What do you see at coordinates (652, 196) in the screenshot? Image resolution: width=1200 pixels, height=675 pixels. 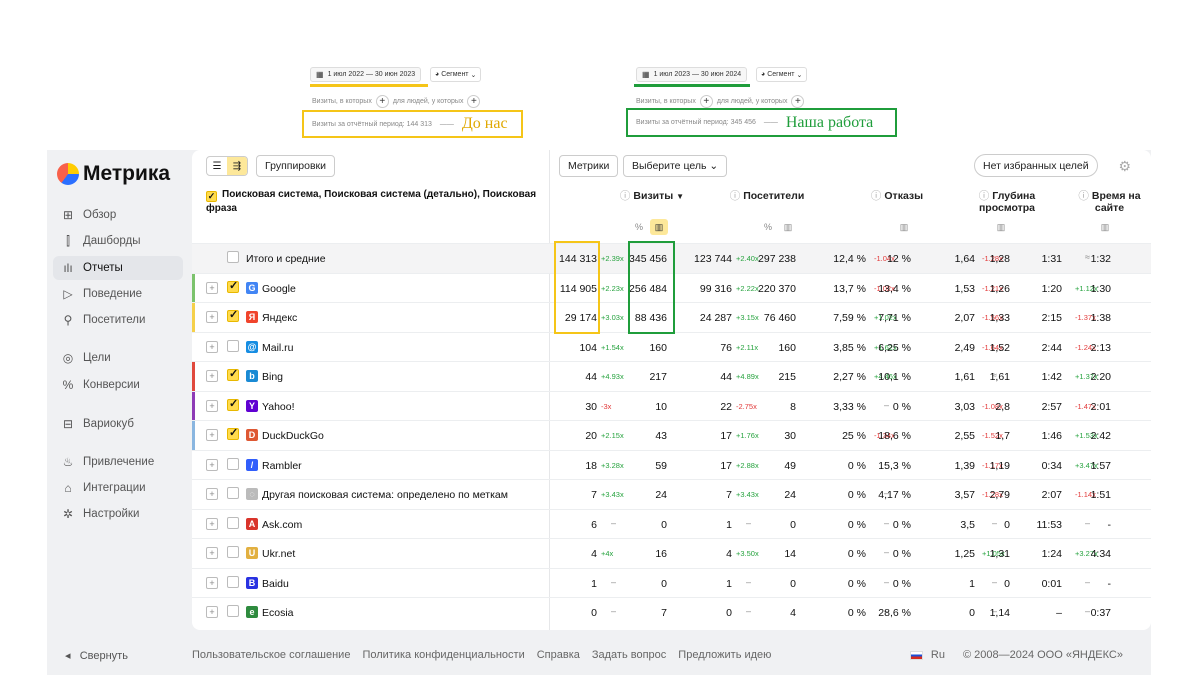 I see `col-visits-header: ⓘ Визиты ▼` at bounding box center [652, 196].